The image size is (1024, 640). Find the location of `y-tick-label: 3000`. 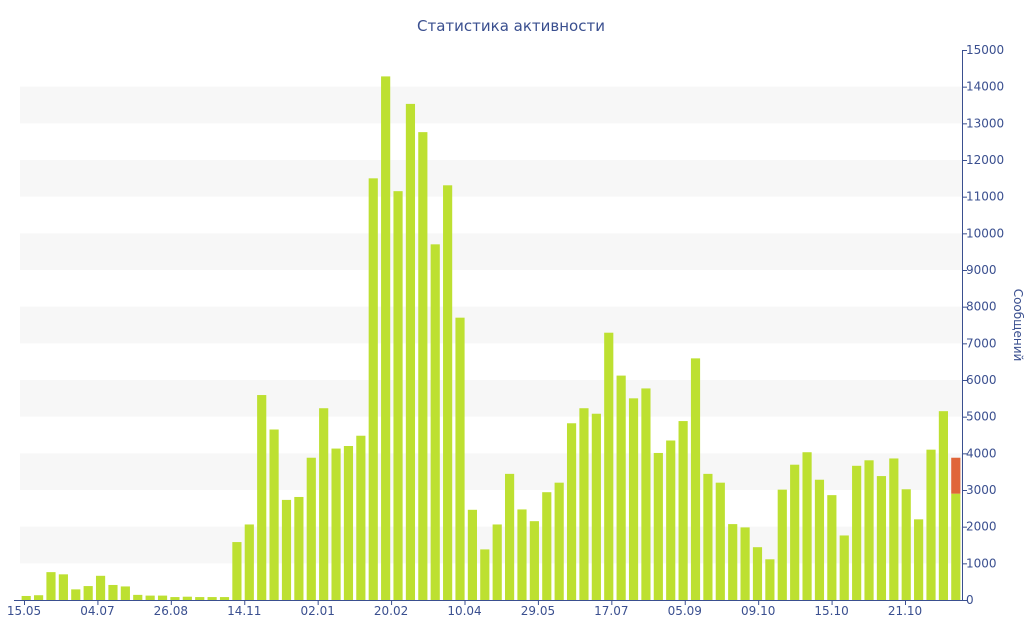

y-tick-label: 3000 is located at coordinates (981, 490).